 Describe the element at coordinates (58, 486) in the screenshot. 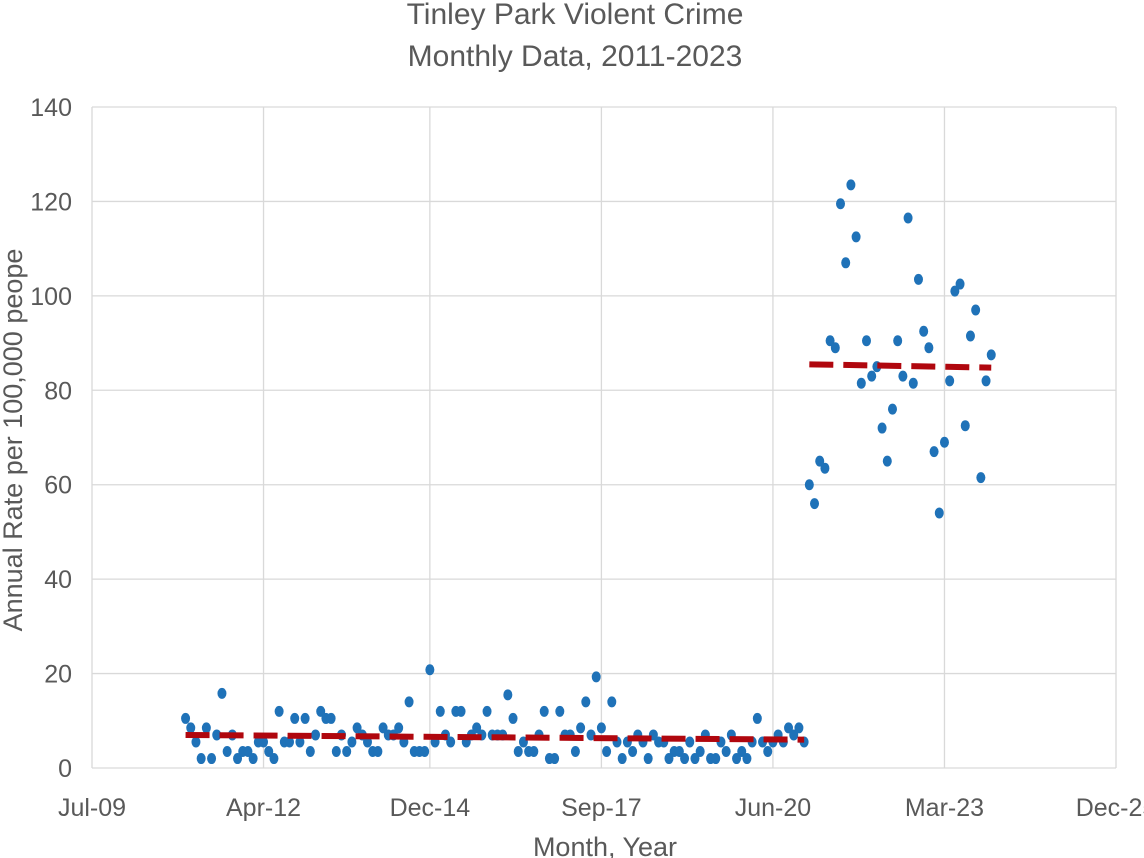

I see `y-tick-label: 60` at that location.